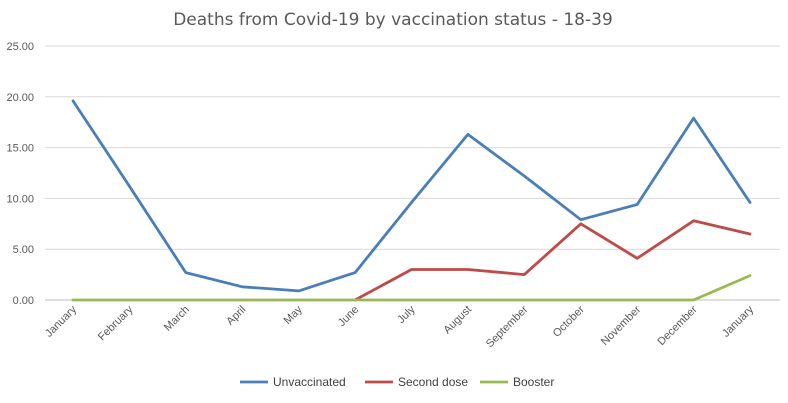  What do you see at coordinates (397, 382) in the screenshot?
I see `legend: Unvaccinated Second dose Booster` at bounding box center [397, 382].